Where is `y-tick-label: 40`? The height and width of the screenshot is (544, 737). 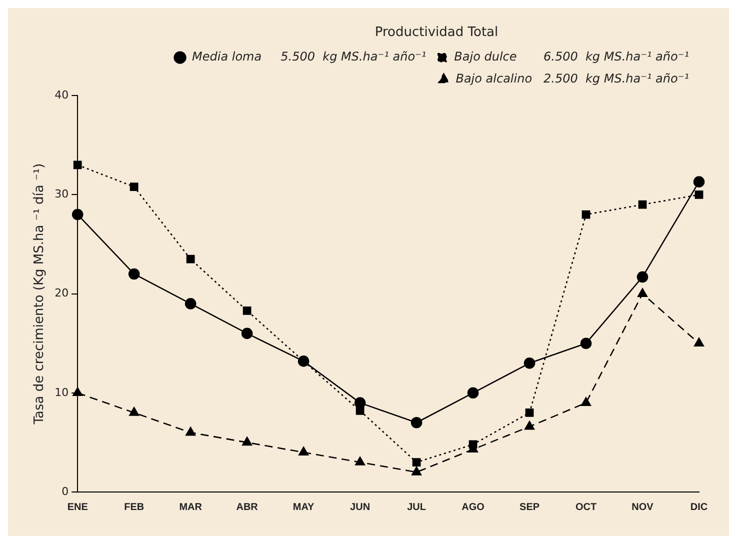
y-tick-label: 40 is located at coordinates (61, 95).